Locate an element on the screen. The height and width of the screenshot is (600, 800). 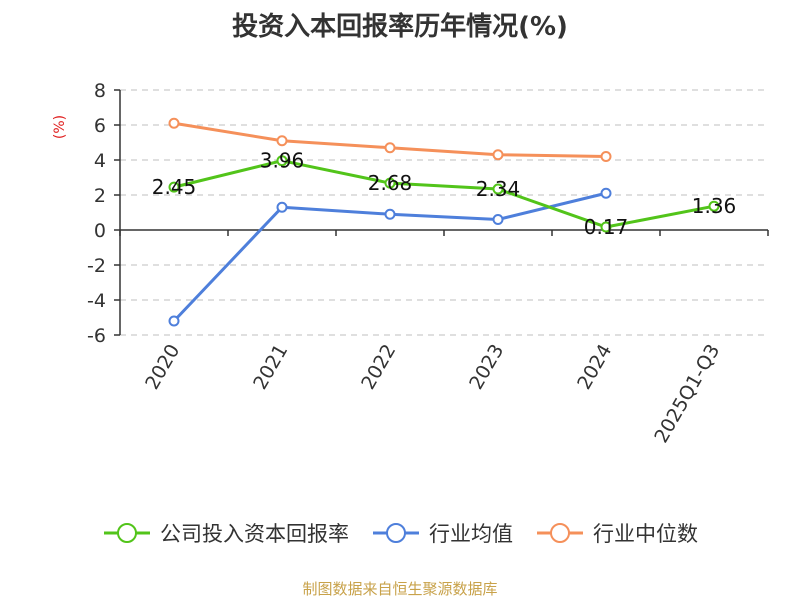
x-tick-label: 2024 is located at coordinates (594, 367).